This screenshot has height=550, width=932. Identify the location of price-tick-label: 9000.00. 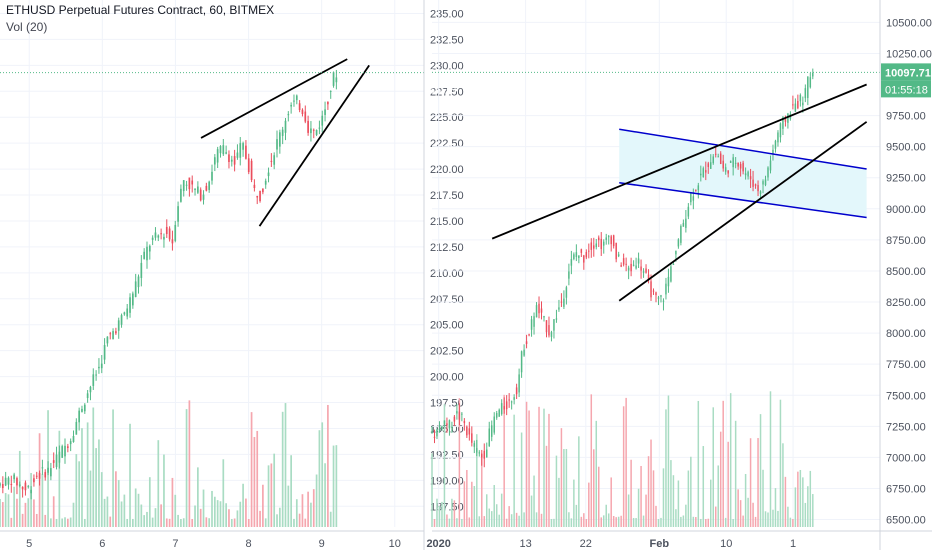
(906, 210).